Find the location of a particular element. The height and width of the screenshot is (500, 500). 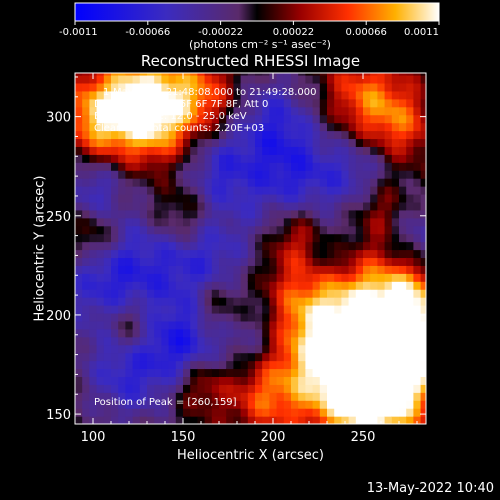

x-tick-label: 200 is located at coordinates (273, 437).